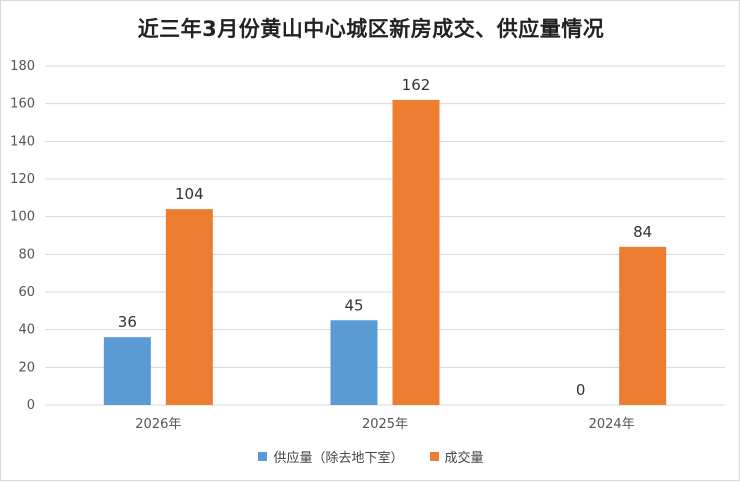 The image size is (740, 482). What do you see at coordinates (371, 29) in the screenshot?
I see `chart-title: 近三年3月份黄山中心城区新房成交、供应量情况` at bounding box center [371, 29].